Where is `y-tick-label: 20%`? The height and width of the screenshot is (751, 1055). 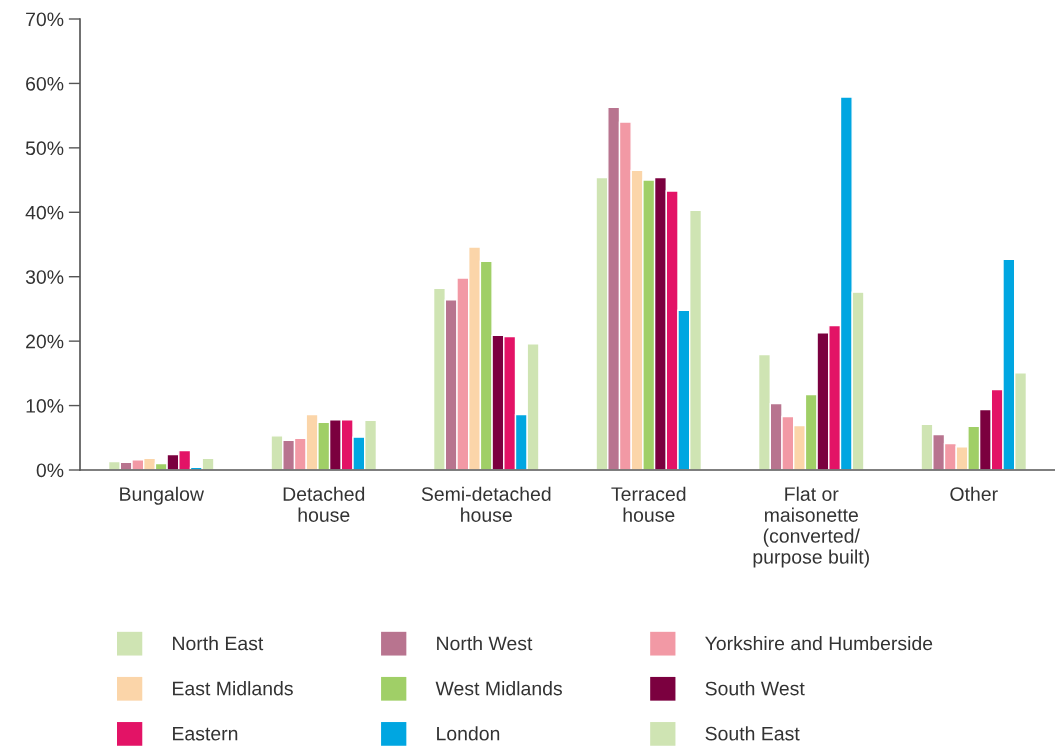 y-tick-label: 20% is located at coordinates (45, 341).